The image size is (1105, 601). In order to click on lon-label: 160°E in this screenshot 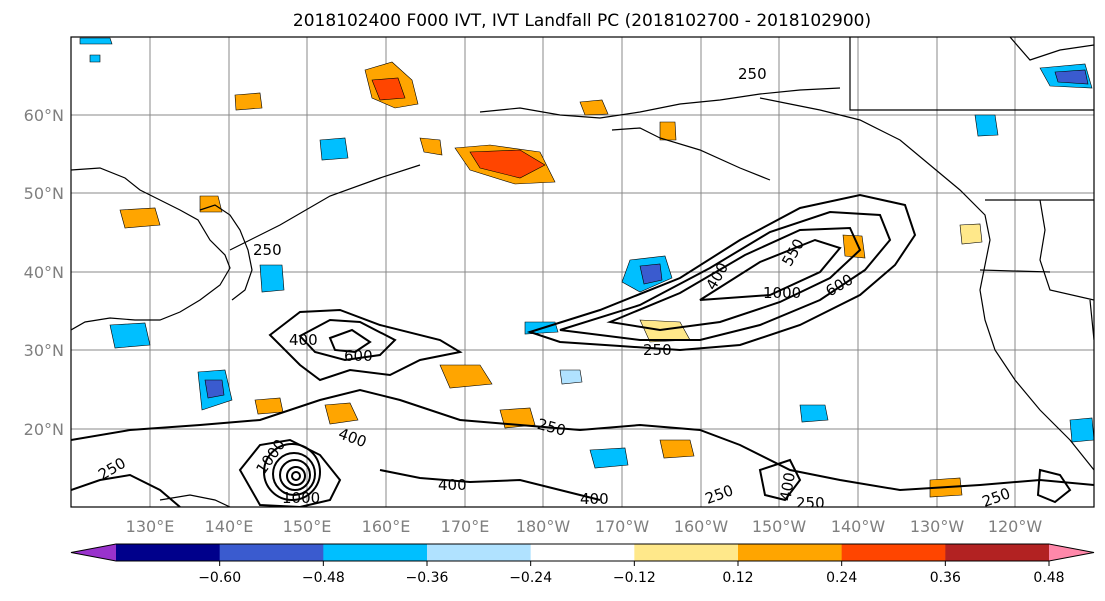, I will do `click(386, 526)`.